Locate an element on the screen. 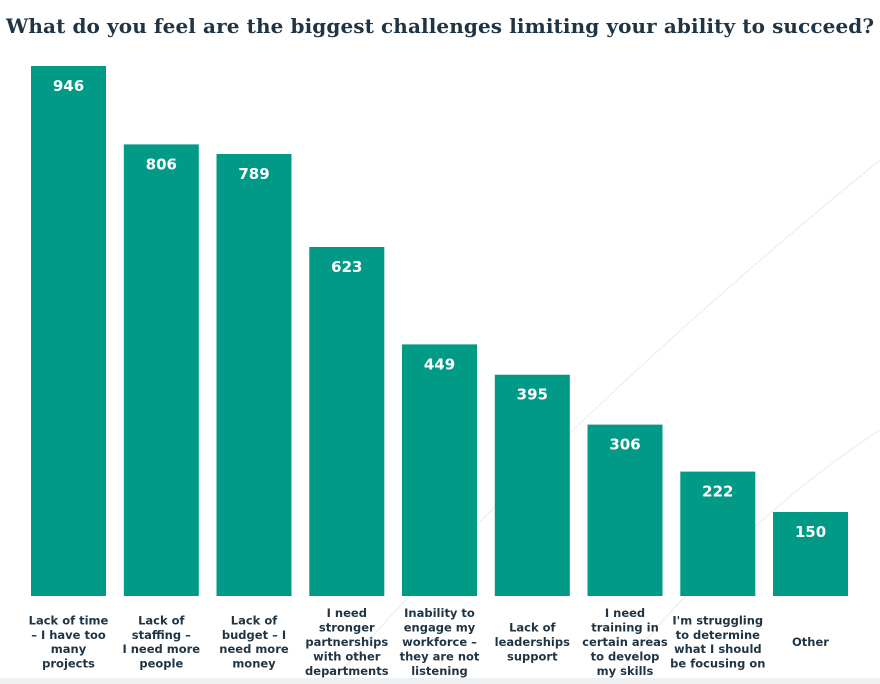 This screenshot has height=684, width=880. category-label-line: what I should is located at coordinates (718, 649).